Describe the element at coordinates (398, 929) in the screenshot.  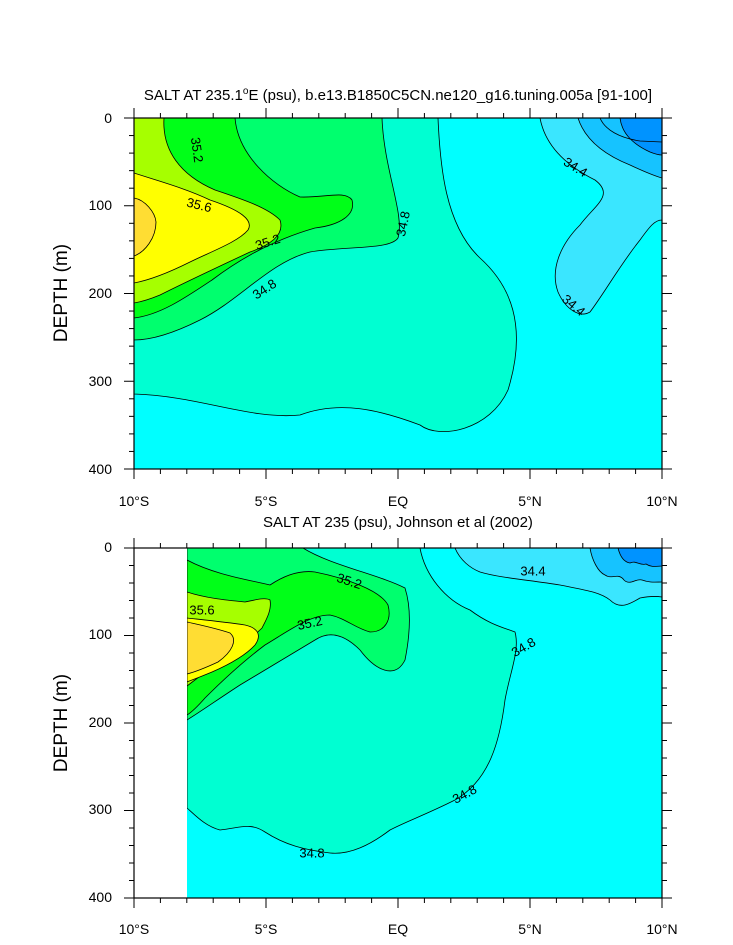
I see `bottom-x-tick-label: EQ` at that location.